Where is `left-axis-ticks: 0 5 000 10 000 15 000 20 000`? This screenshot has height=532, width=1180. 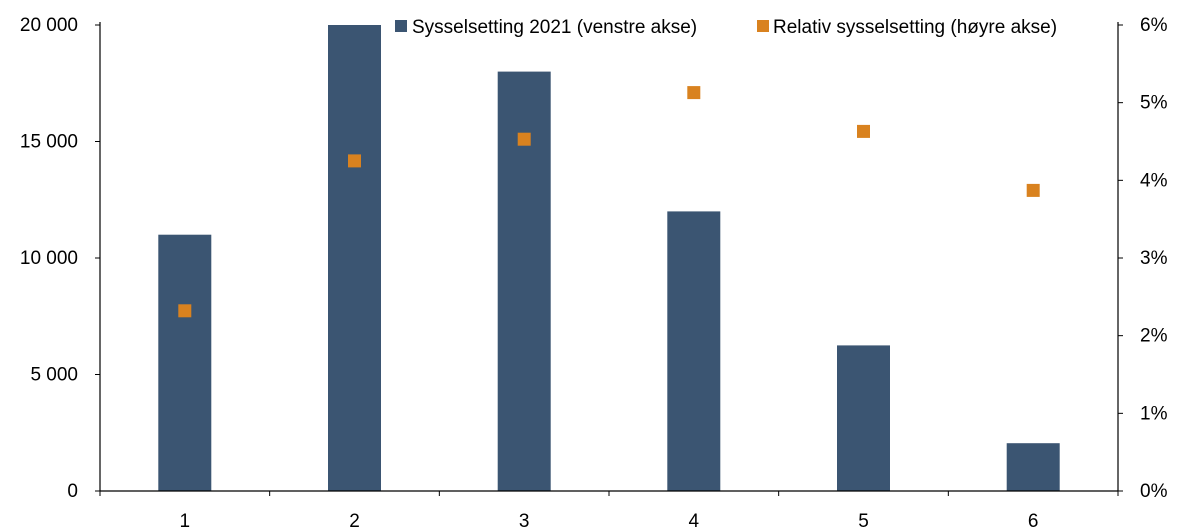
left-axis-ticks: 0 5 000 10 000 15 000 20 000 is located at coordinates (60, 258).